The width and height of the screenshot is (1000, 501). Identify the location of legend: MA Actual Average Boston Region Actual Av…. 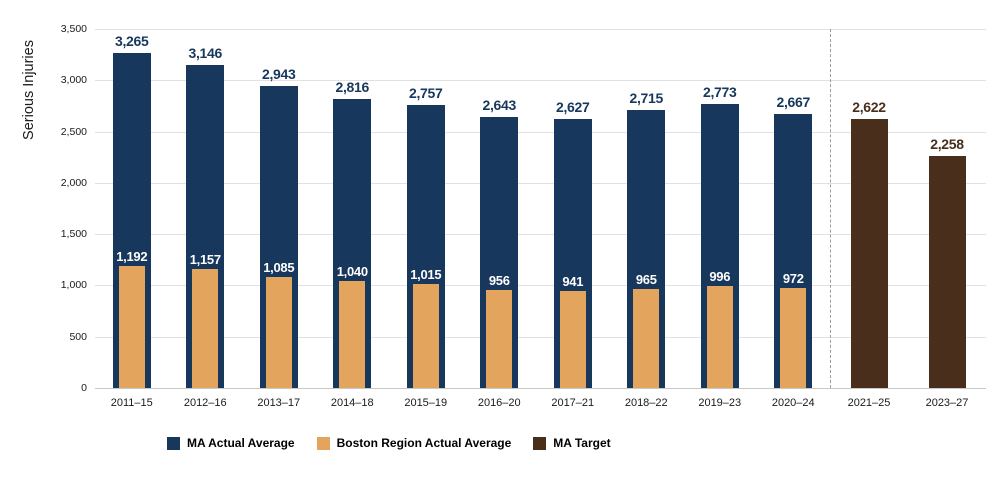
(389, 443).